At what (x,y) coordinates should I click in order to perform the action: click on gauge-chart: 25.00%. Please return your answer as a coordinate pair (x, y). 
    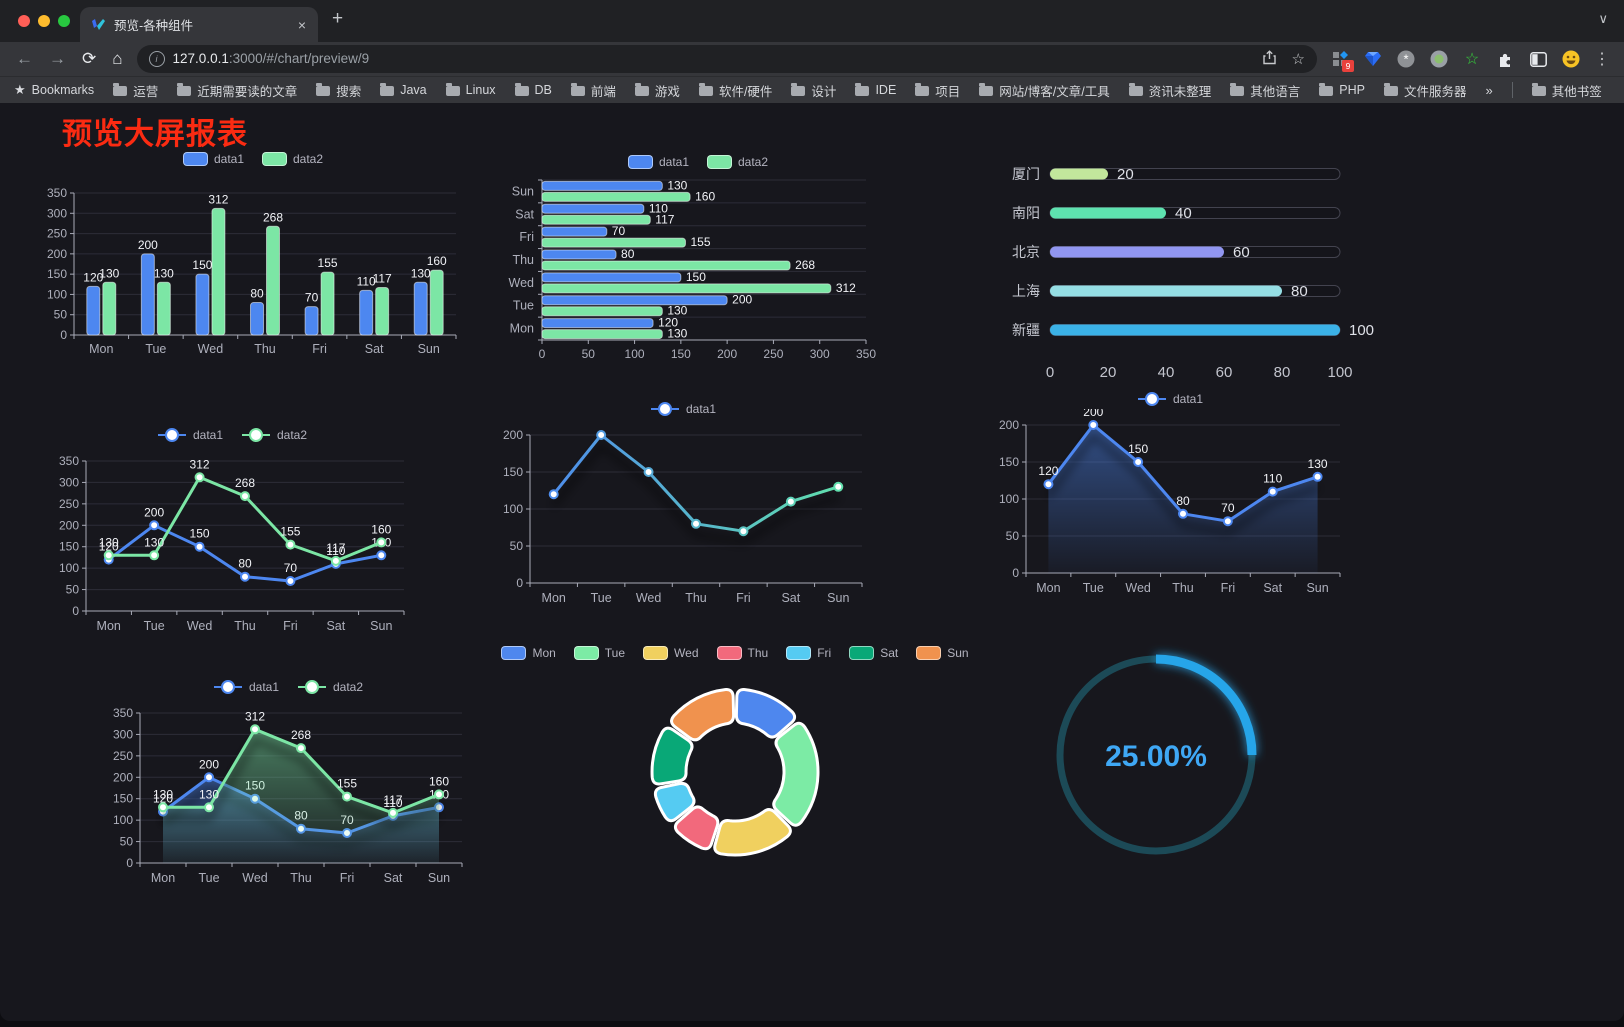
    Looking at the image, I should click on (1156, 755).